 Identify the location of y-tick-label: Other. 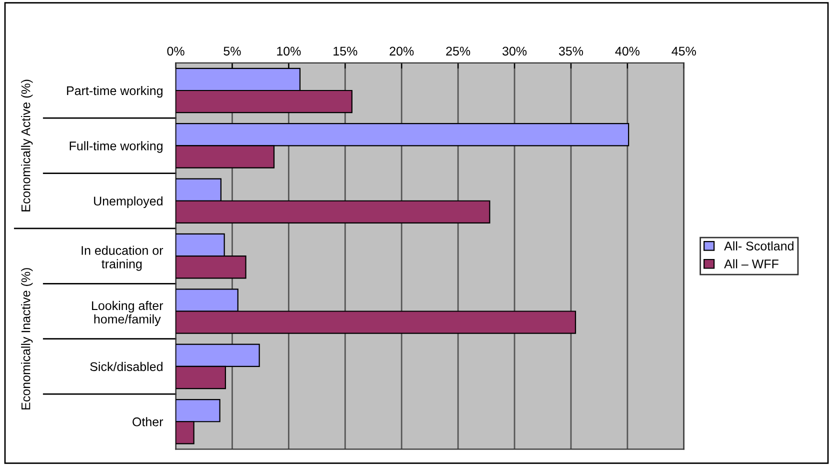
(148, 421).